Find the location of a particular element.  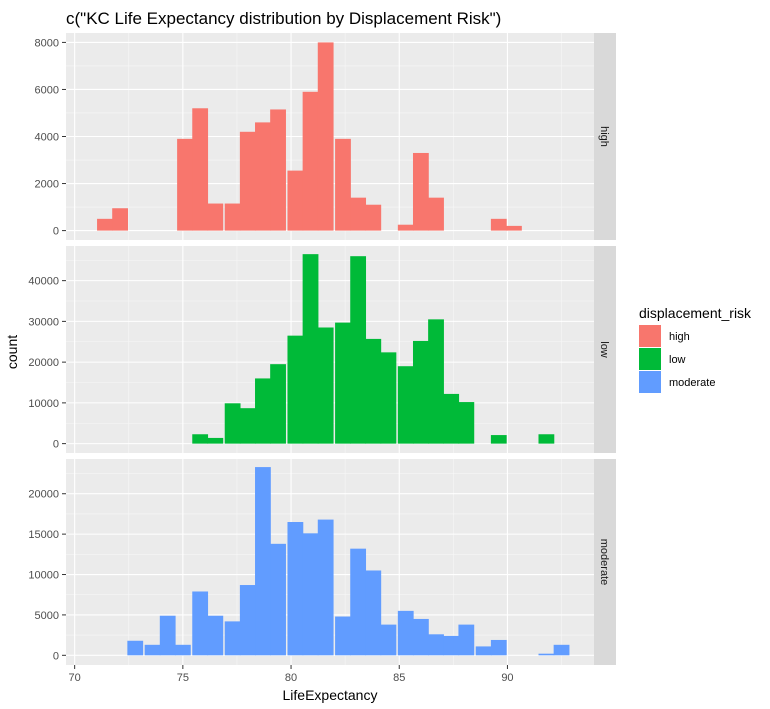

y-tick-label: 15000 is located at coordinates (43, 535).